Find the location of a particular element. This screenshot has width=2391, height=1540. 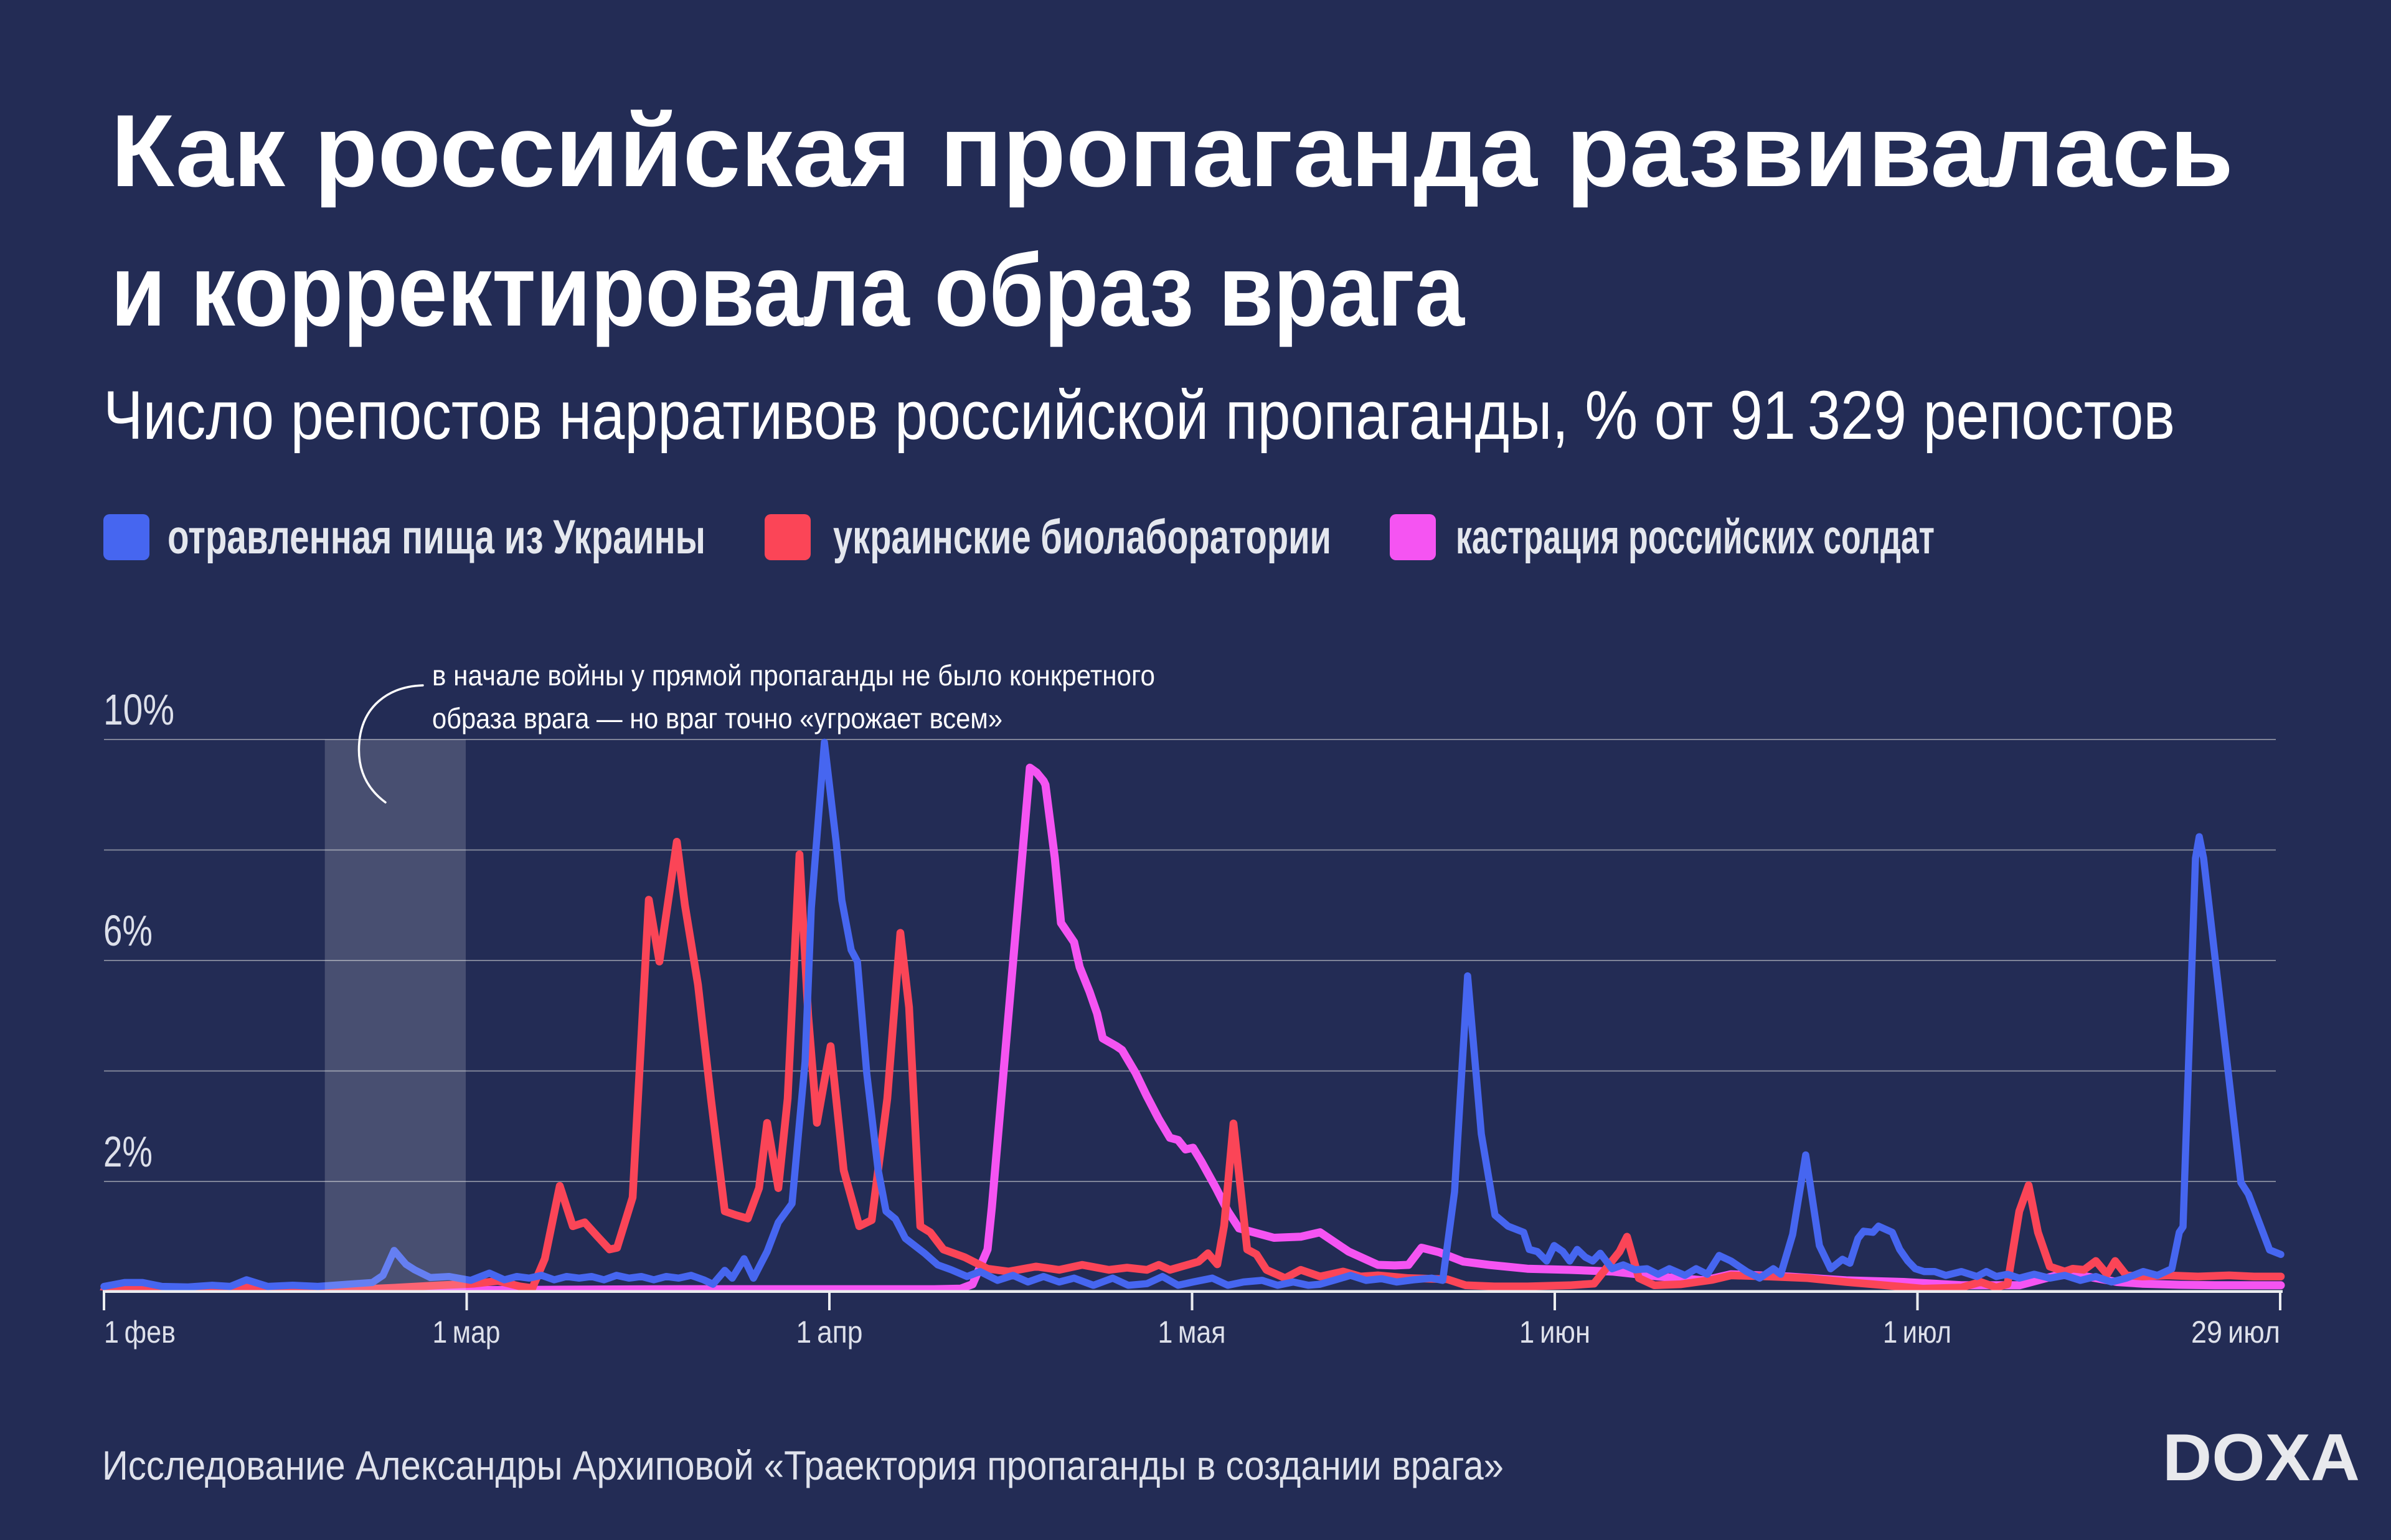

svg-text: 29 июл is located at coordinates (2235, 1332).